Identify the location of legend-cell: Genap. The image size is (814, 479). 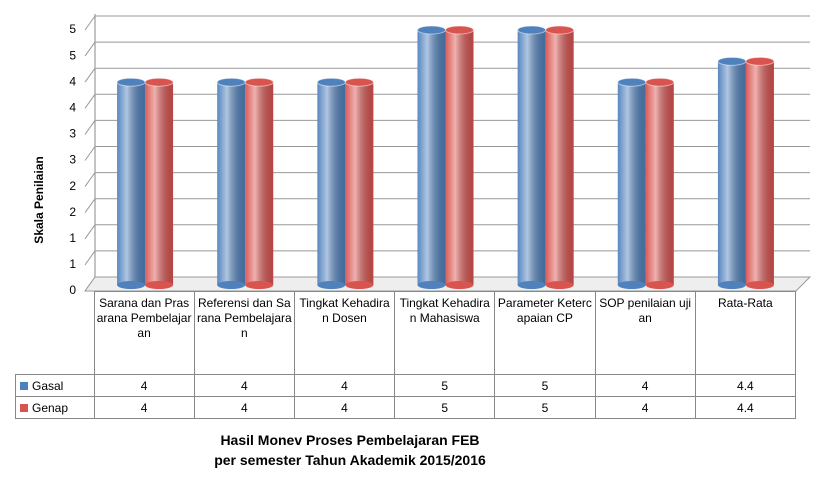
(55, 407).